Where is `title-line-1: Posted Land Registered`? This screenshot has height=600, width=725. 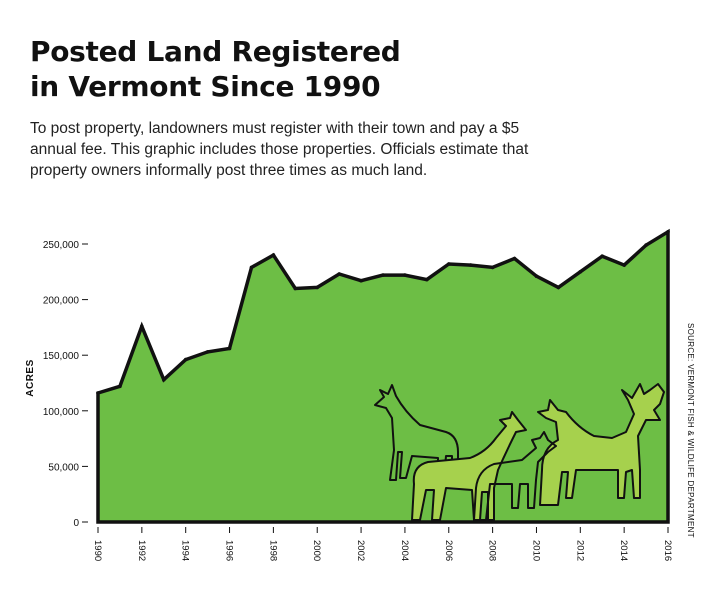 title-line-1: Posted Land Registered is located at coordinates (215, 51).